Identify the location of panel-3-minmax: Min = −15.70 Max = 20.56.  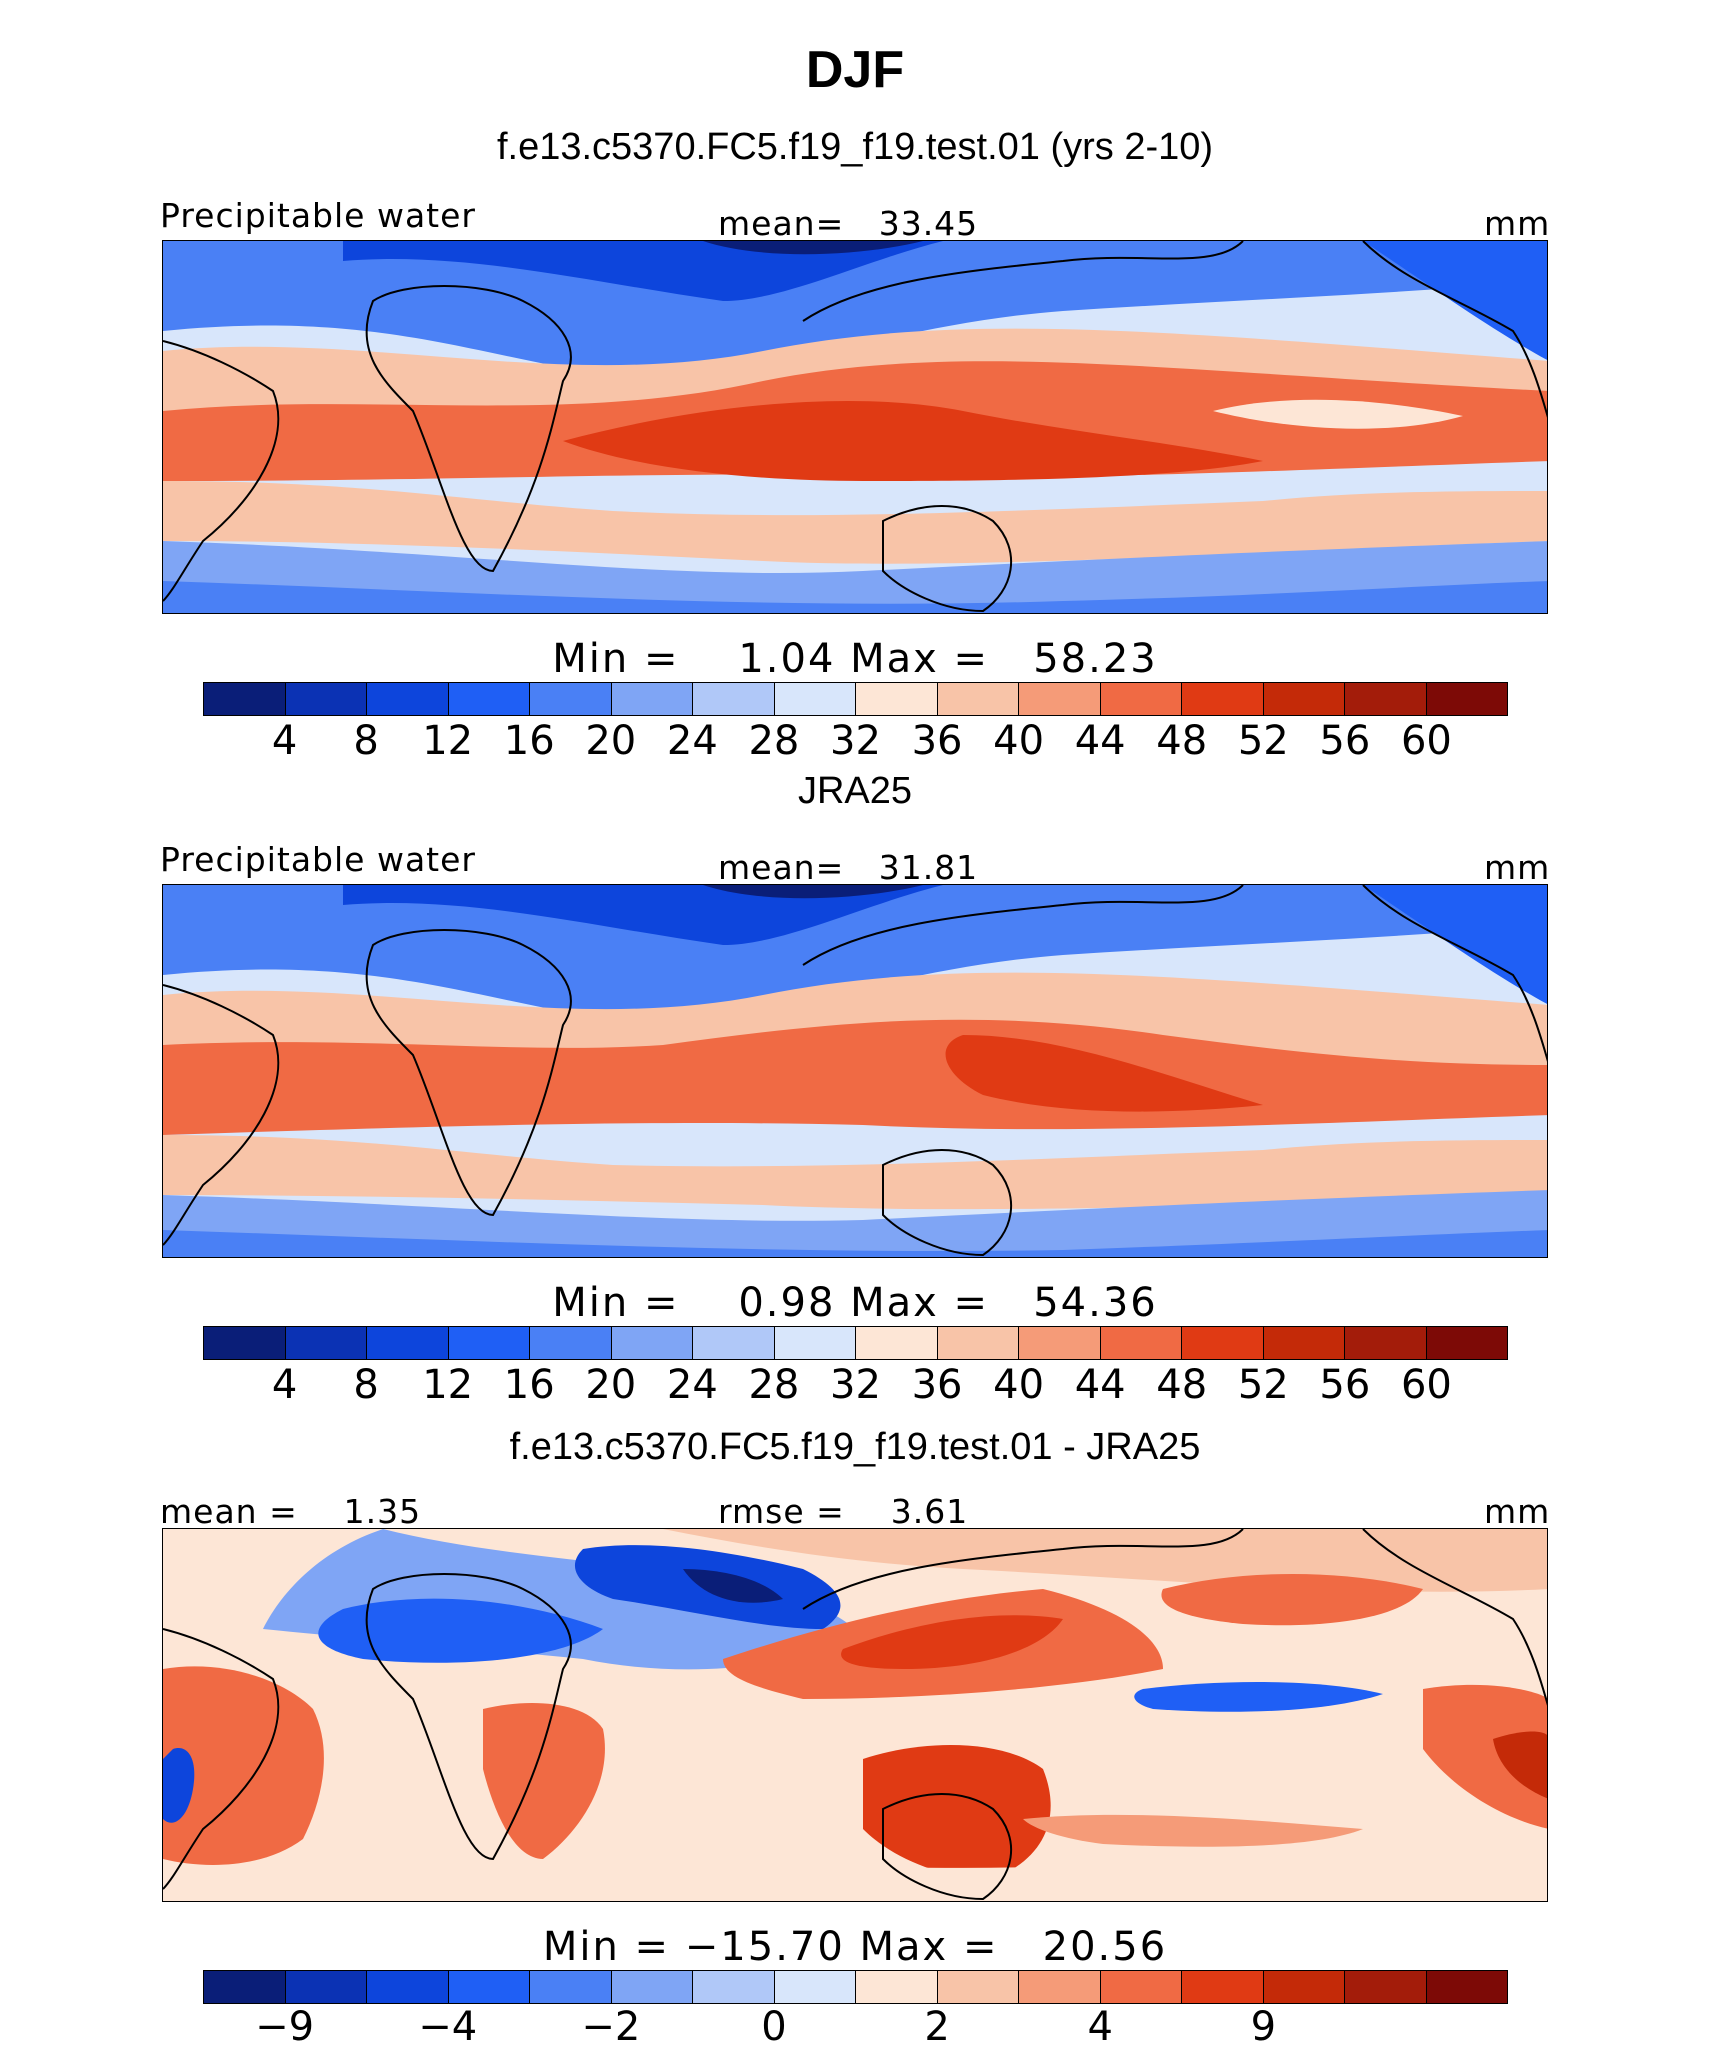
(855, 1947).